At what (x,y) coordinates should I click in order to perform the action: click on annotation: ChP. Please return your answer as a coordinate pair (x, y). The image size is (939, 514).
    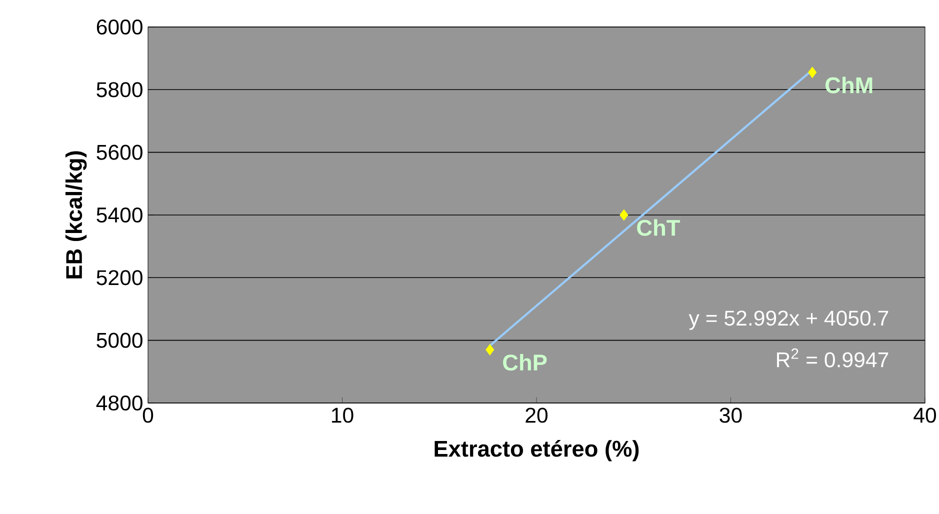
    Looking at the image, I should click on (525, 362).